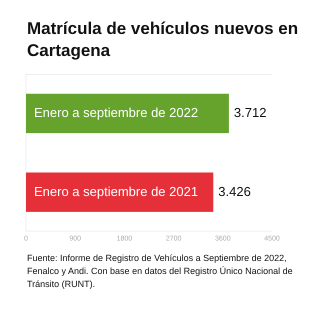 The width and height of the screenshot is (328, 326). I want to click on y-tick-label: Enero a septiembre de 2021, so click(116, 191).